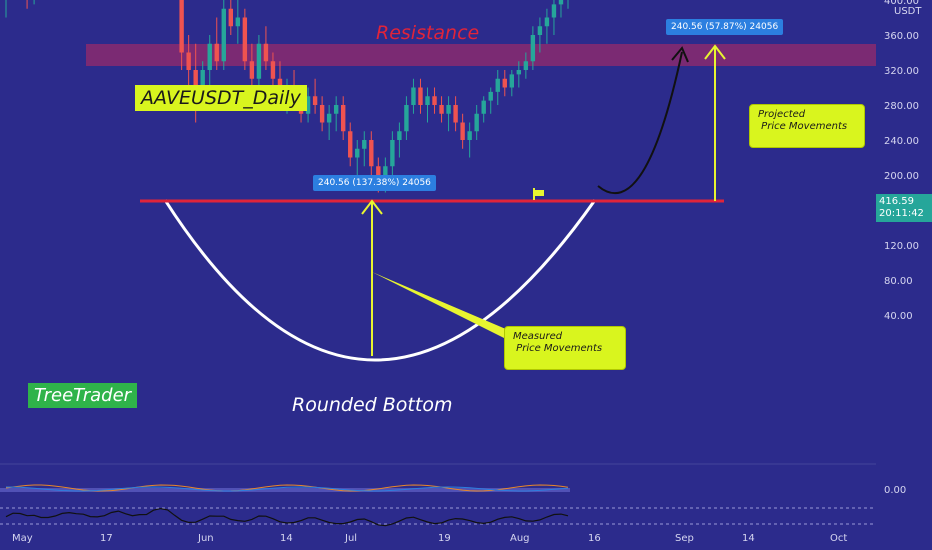 The height and width of the screenshot is (550, 932). What do you see at coordinates (287, 517) in the screenshot?
I see `rsi-line` at bounding box center [287, 517].